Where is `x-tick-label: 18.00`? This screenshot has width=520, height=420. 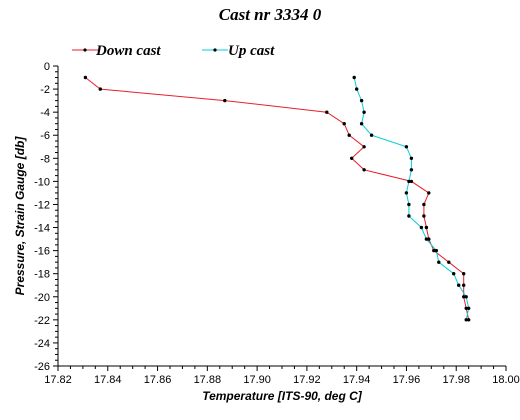
x-tick-label: 18.00 is located at coordinates (506, 380).